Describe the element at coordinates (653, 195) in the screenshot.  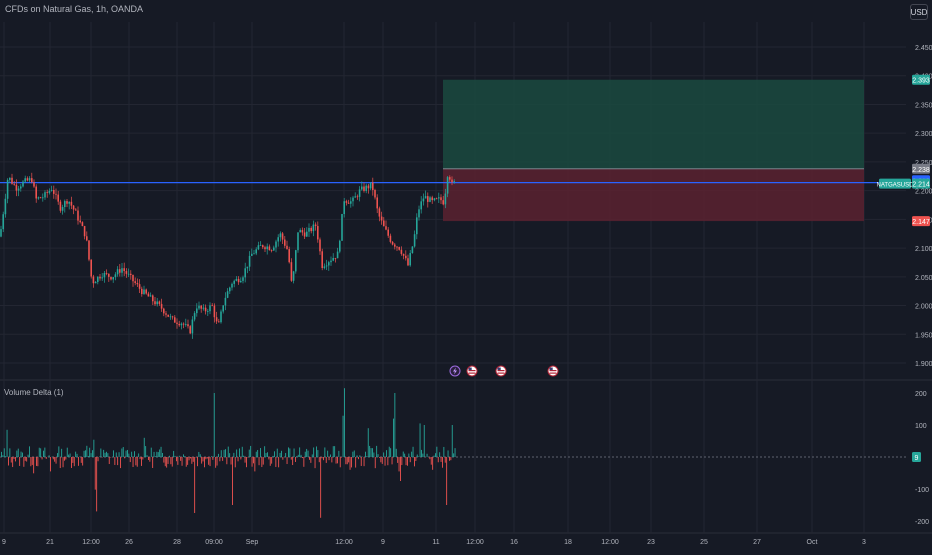
I see `stop-loss-zone` at that location.